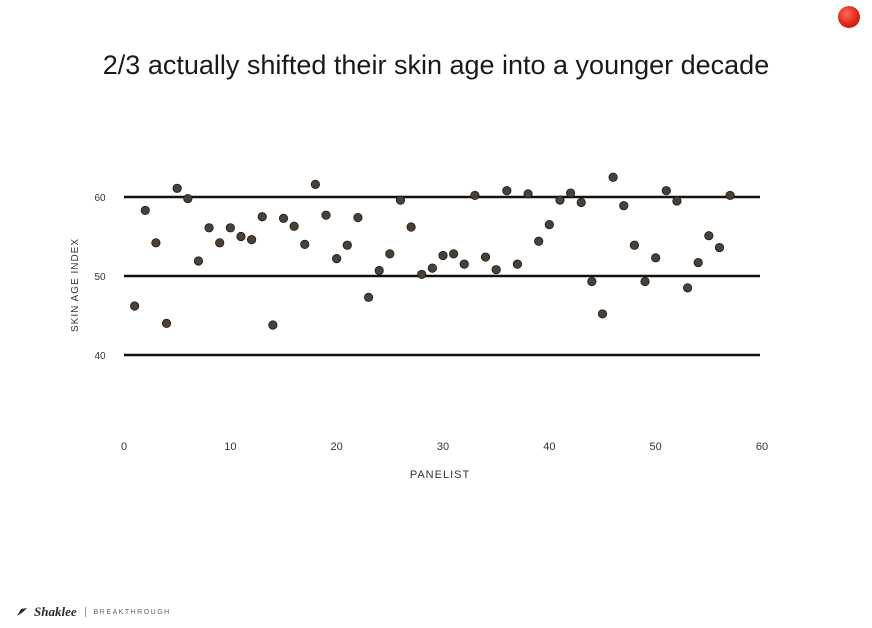 The image size is (872, 628). What do you see at coordinates (100, 356) in the screenshot?
I see `y-tick-label: 40` at bounding box center [100, 356].